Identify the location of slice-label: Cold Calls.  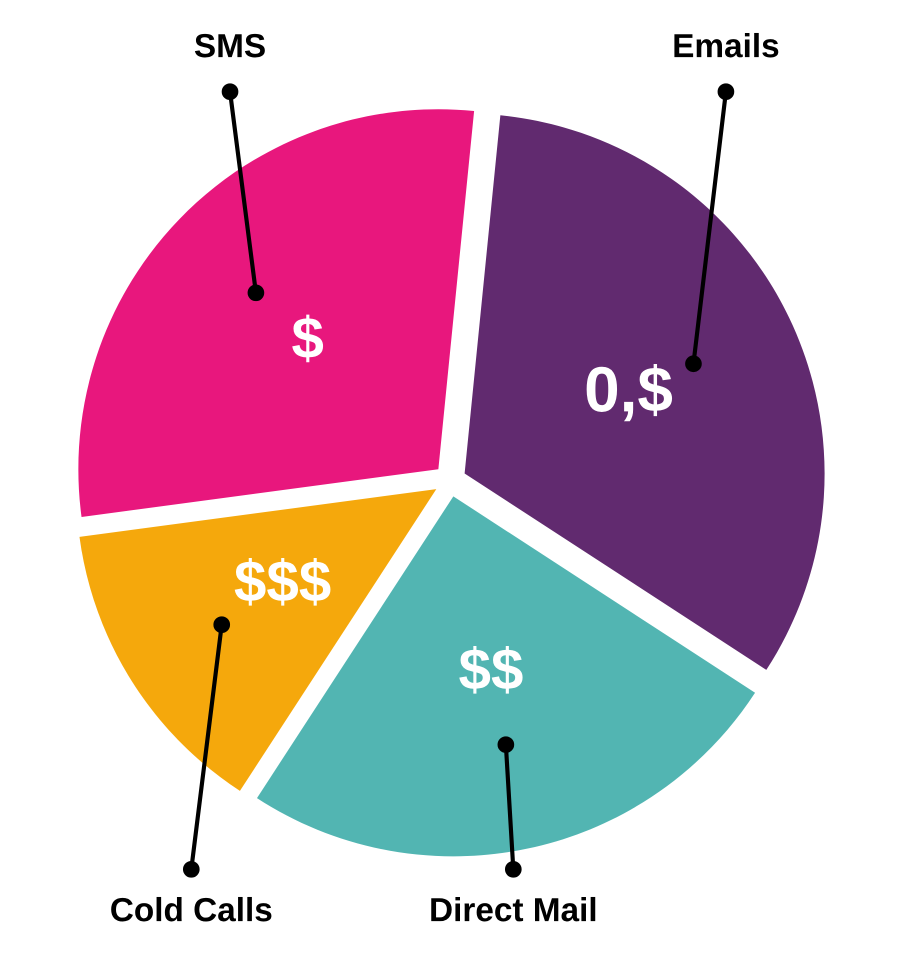
(191, 909).